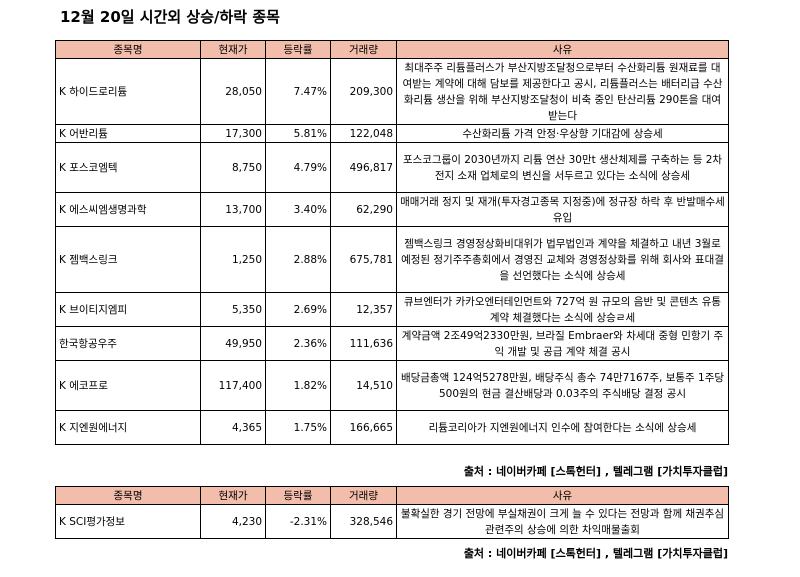  I want to click on stock-name: K 젬백스링크, so click(128, 259).